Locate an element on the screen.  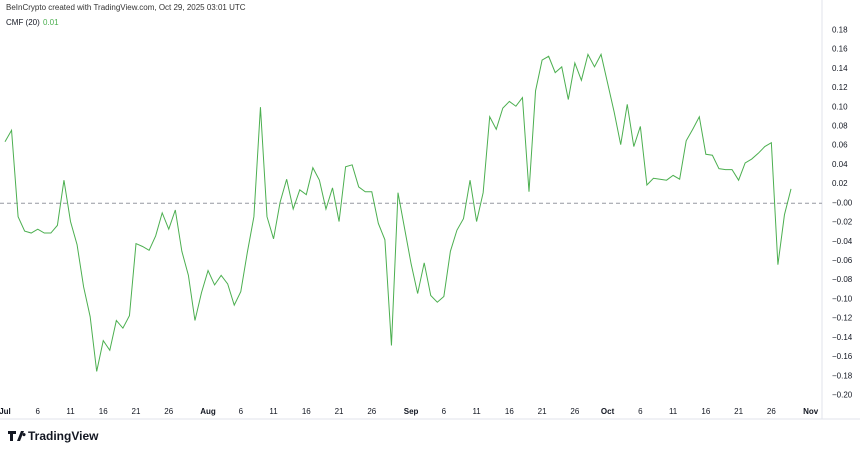
y-tick-label: 0.14 is located at coordinates (840, 68).